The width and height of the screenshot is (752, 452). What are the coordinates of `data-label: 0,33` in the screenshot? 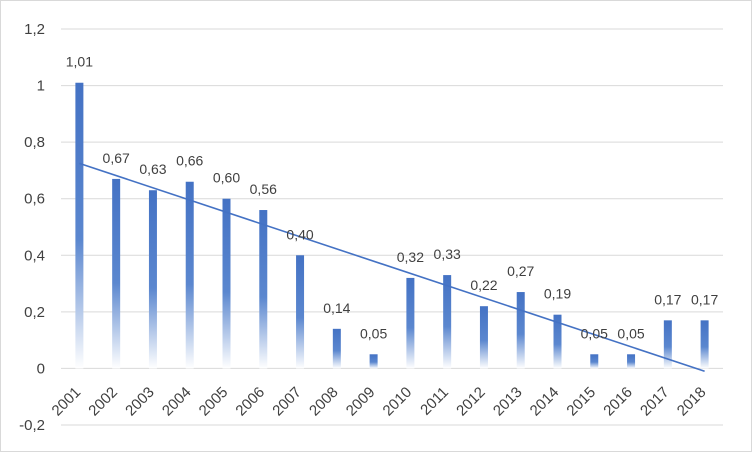 It's located at (447, 254).